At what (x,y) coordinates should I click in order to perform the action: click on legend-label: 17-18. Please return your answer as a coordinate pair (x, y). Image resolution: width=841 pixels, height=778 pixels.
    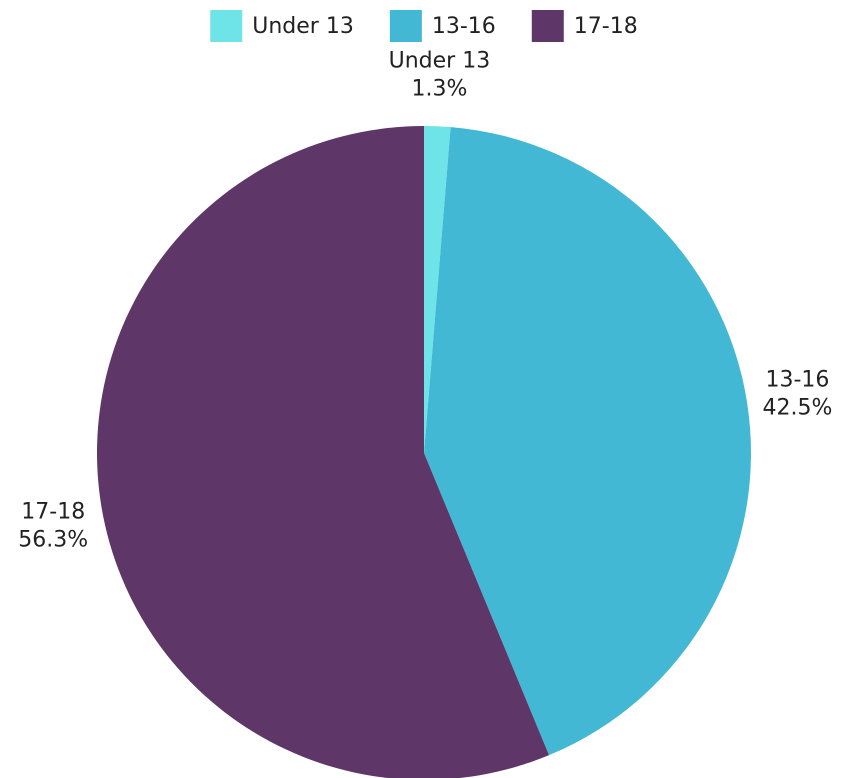
    Looking at the image, I should click on (606, 26).